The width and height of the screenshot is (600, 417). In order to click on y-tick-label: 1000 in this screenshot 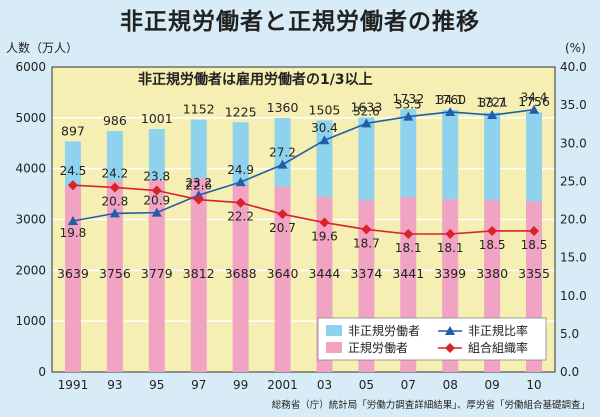, I will do `click(30, 321)`.